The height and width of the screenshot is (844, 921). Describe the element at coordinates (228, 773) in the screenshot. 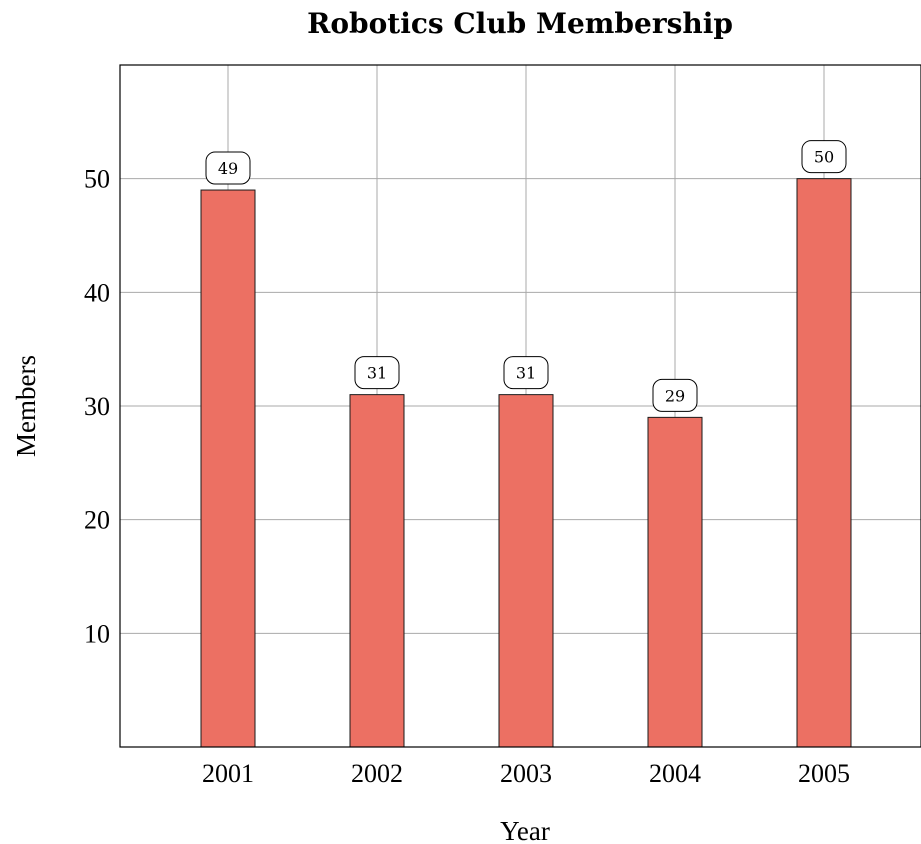

I see `x-tick-label: 2001` at that location.